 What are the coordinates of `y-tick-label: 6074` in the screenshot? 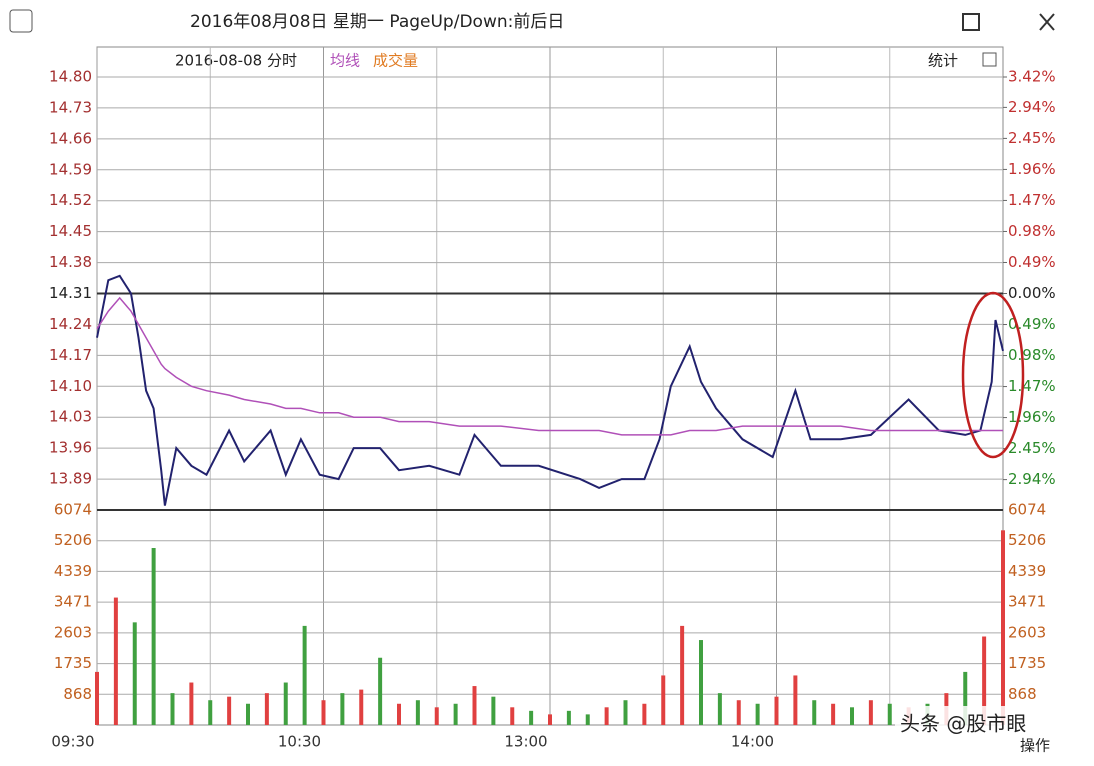 It's located at (73, 510).